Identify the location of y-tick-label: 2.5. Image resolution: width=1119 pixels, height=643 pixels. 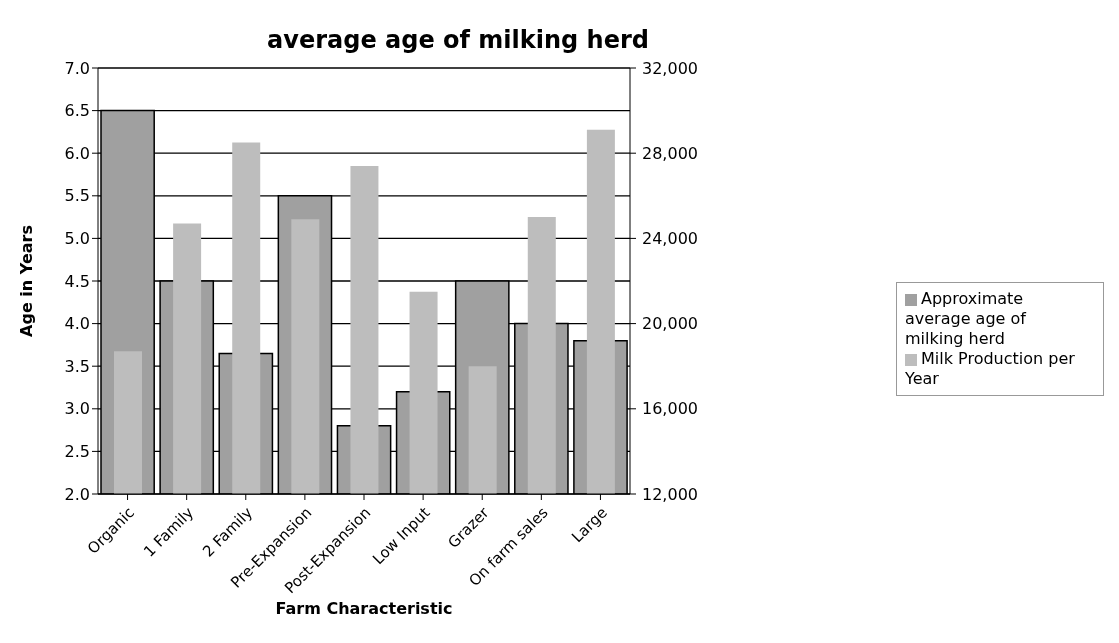
(77, 452).